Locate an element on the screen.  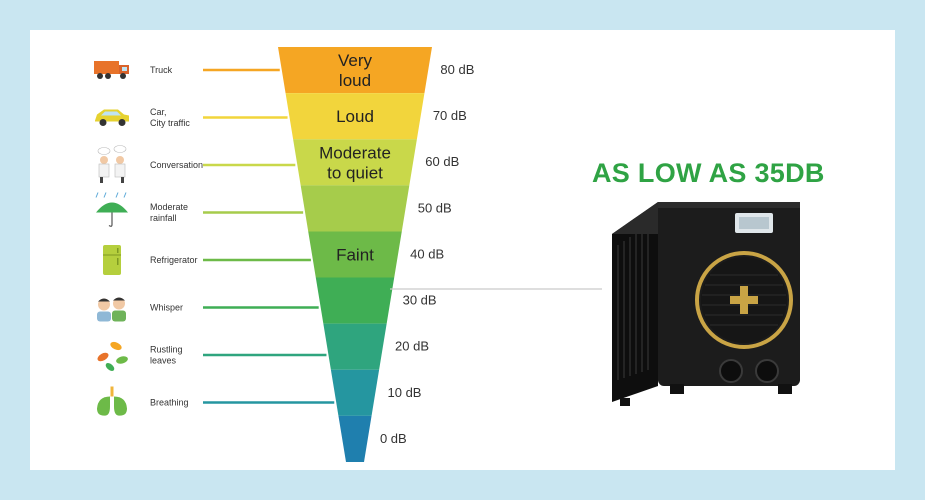
band-label: loud is located at coordinates (355, 80).